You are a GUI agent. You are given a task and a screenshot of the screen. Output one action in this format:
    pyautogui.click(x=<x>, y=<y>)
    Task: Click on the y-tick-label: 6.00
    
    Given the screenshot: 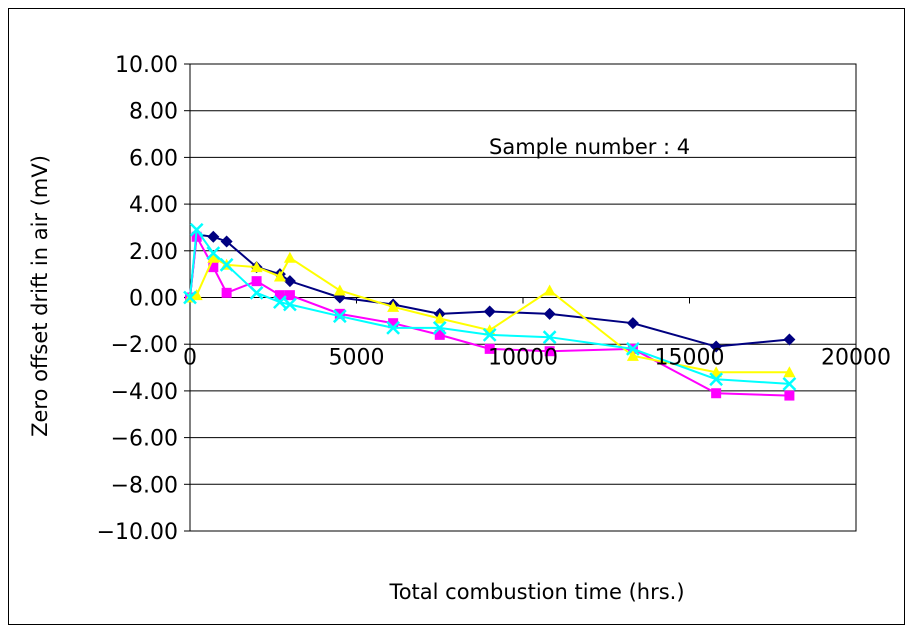 What is the action you would take?
    pyautogui.click(x=153, y=158)
    